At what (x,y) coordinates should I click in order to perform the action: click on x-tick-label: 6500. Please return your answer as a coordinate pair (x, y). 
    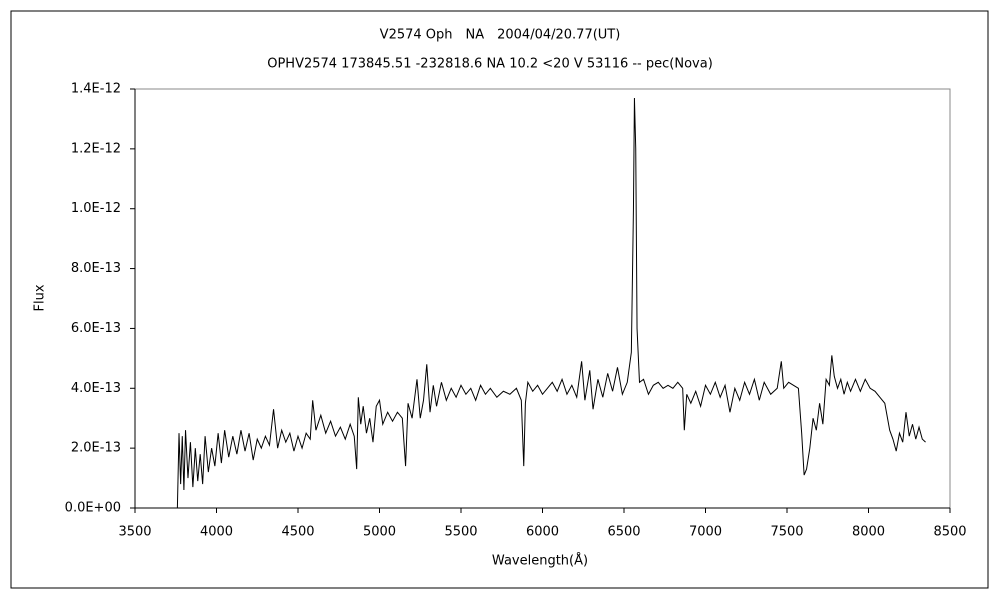
    Looking at the image, I should click on (623, 532).